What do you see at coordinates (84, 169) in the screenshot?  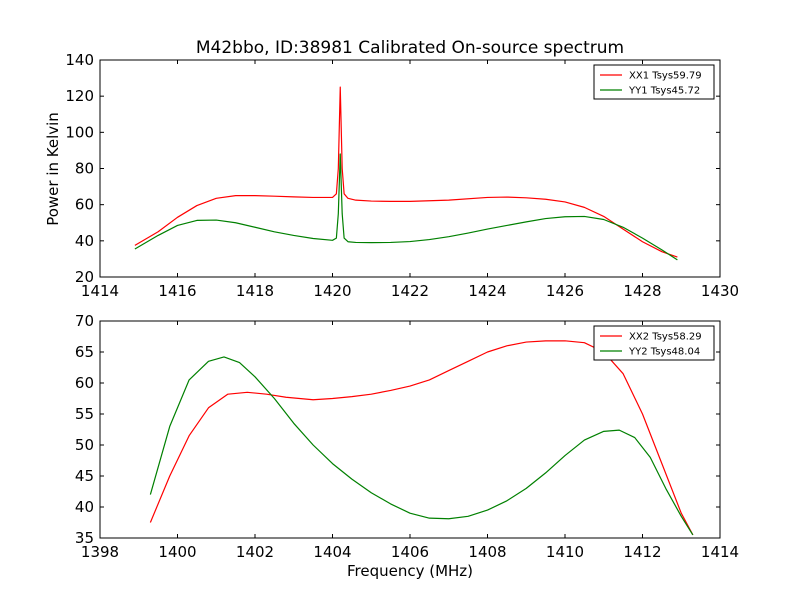 I see `top-chart-ytick-label: 80` at bounding box center [84, 169].